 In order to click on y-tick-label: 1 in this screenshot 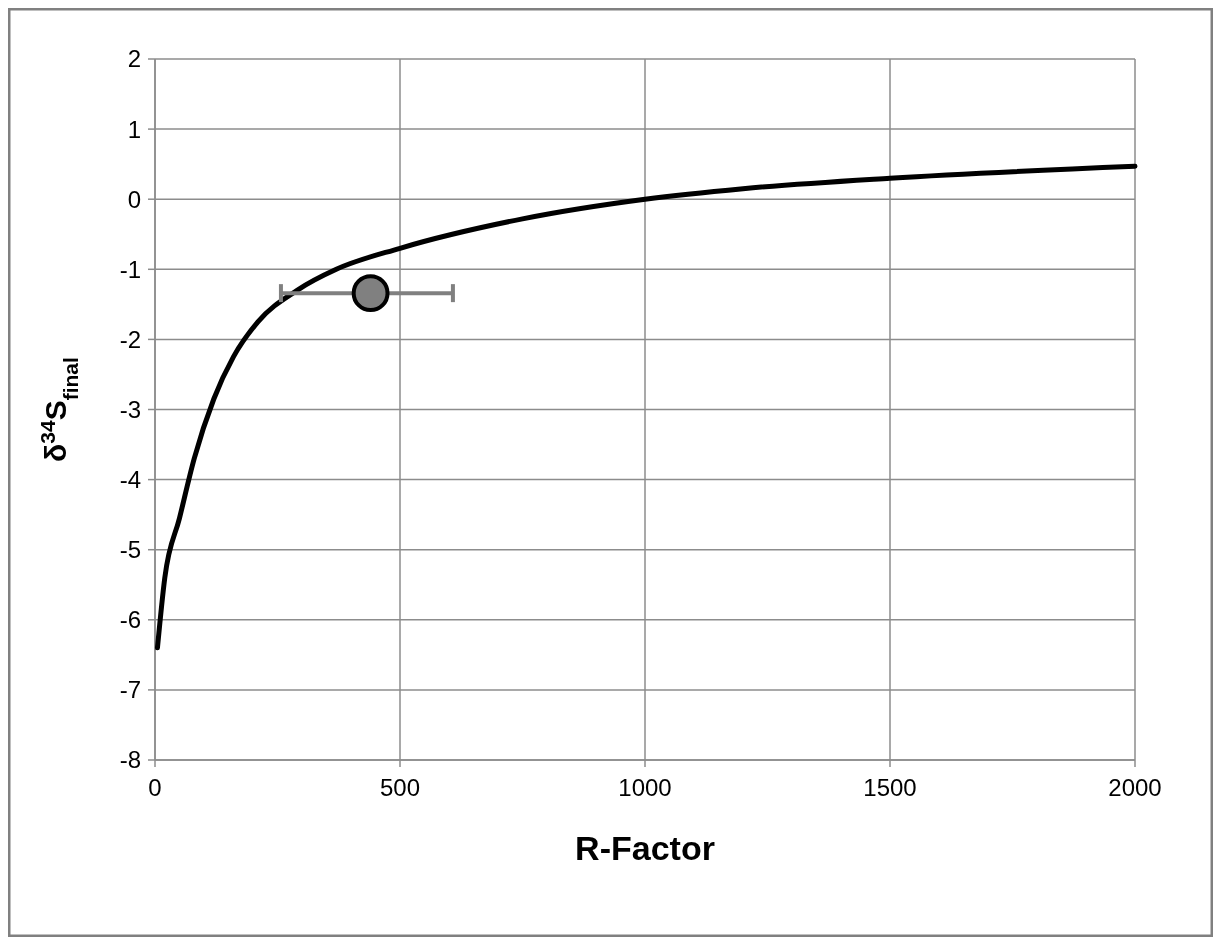, I will do `click(134, 129)`.